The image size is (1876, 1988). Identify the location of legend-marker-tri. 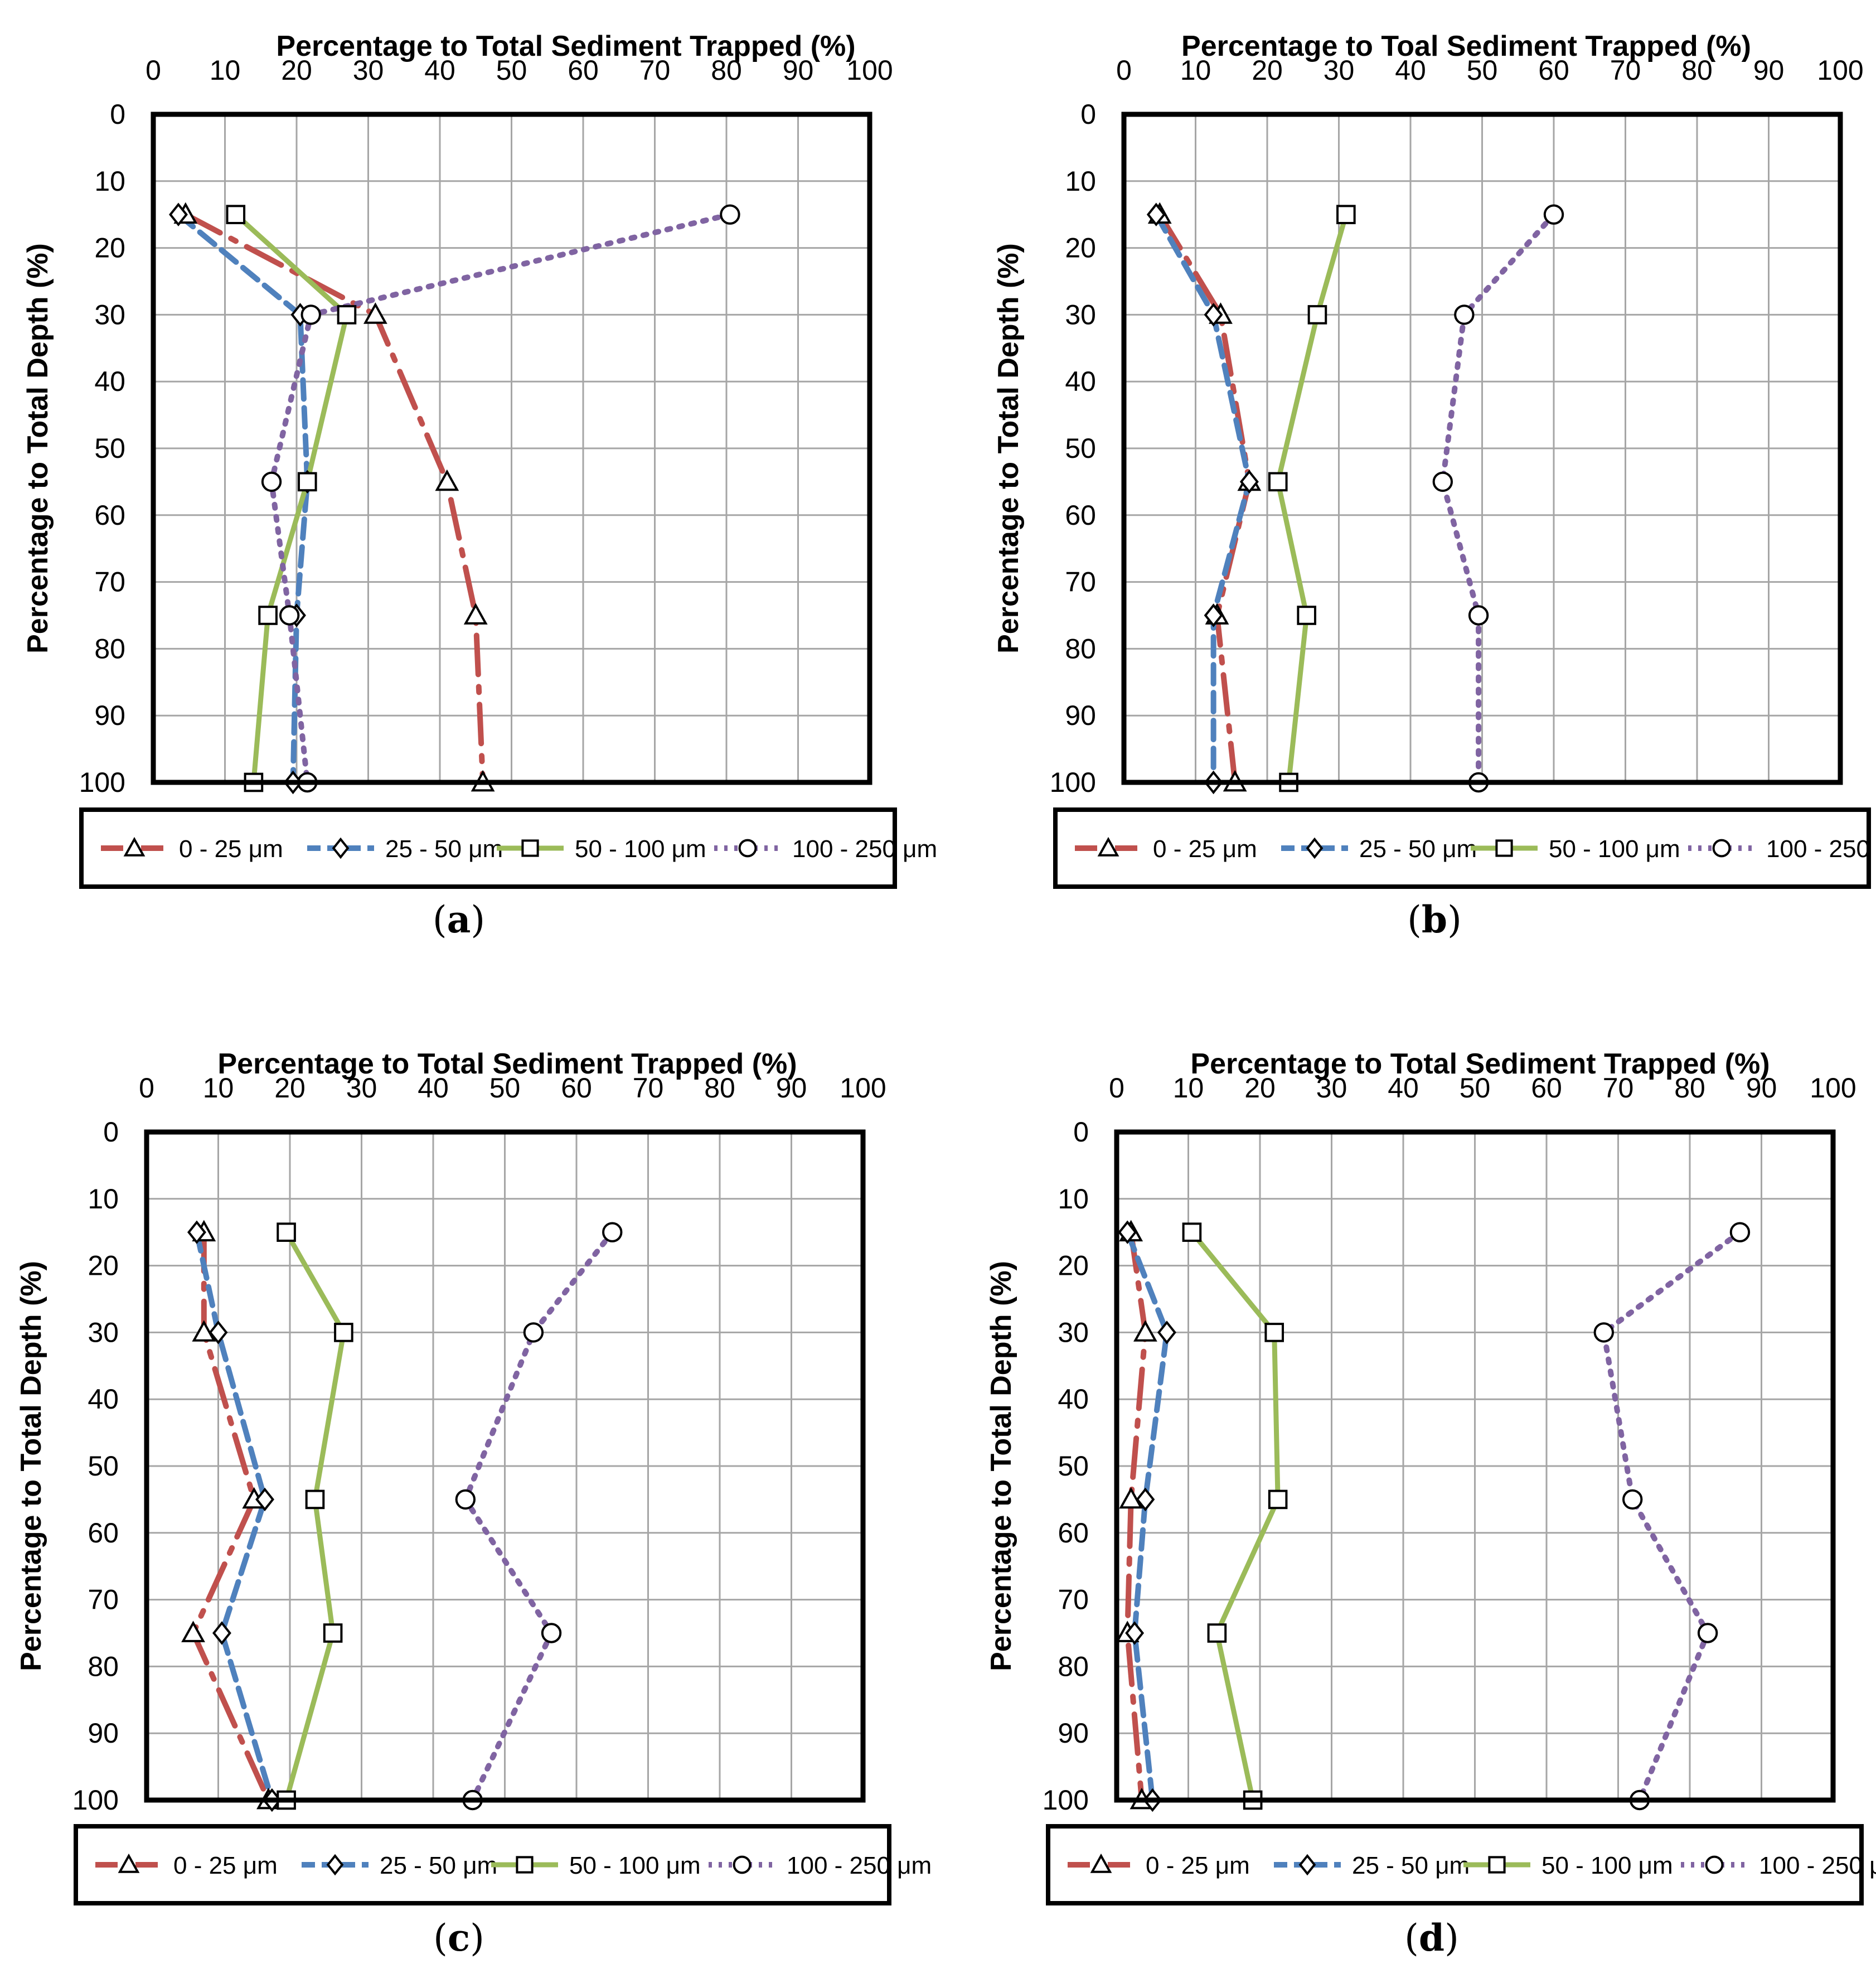
(1108, 847).